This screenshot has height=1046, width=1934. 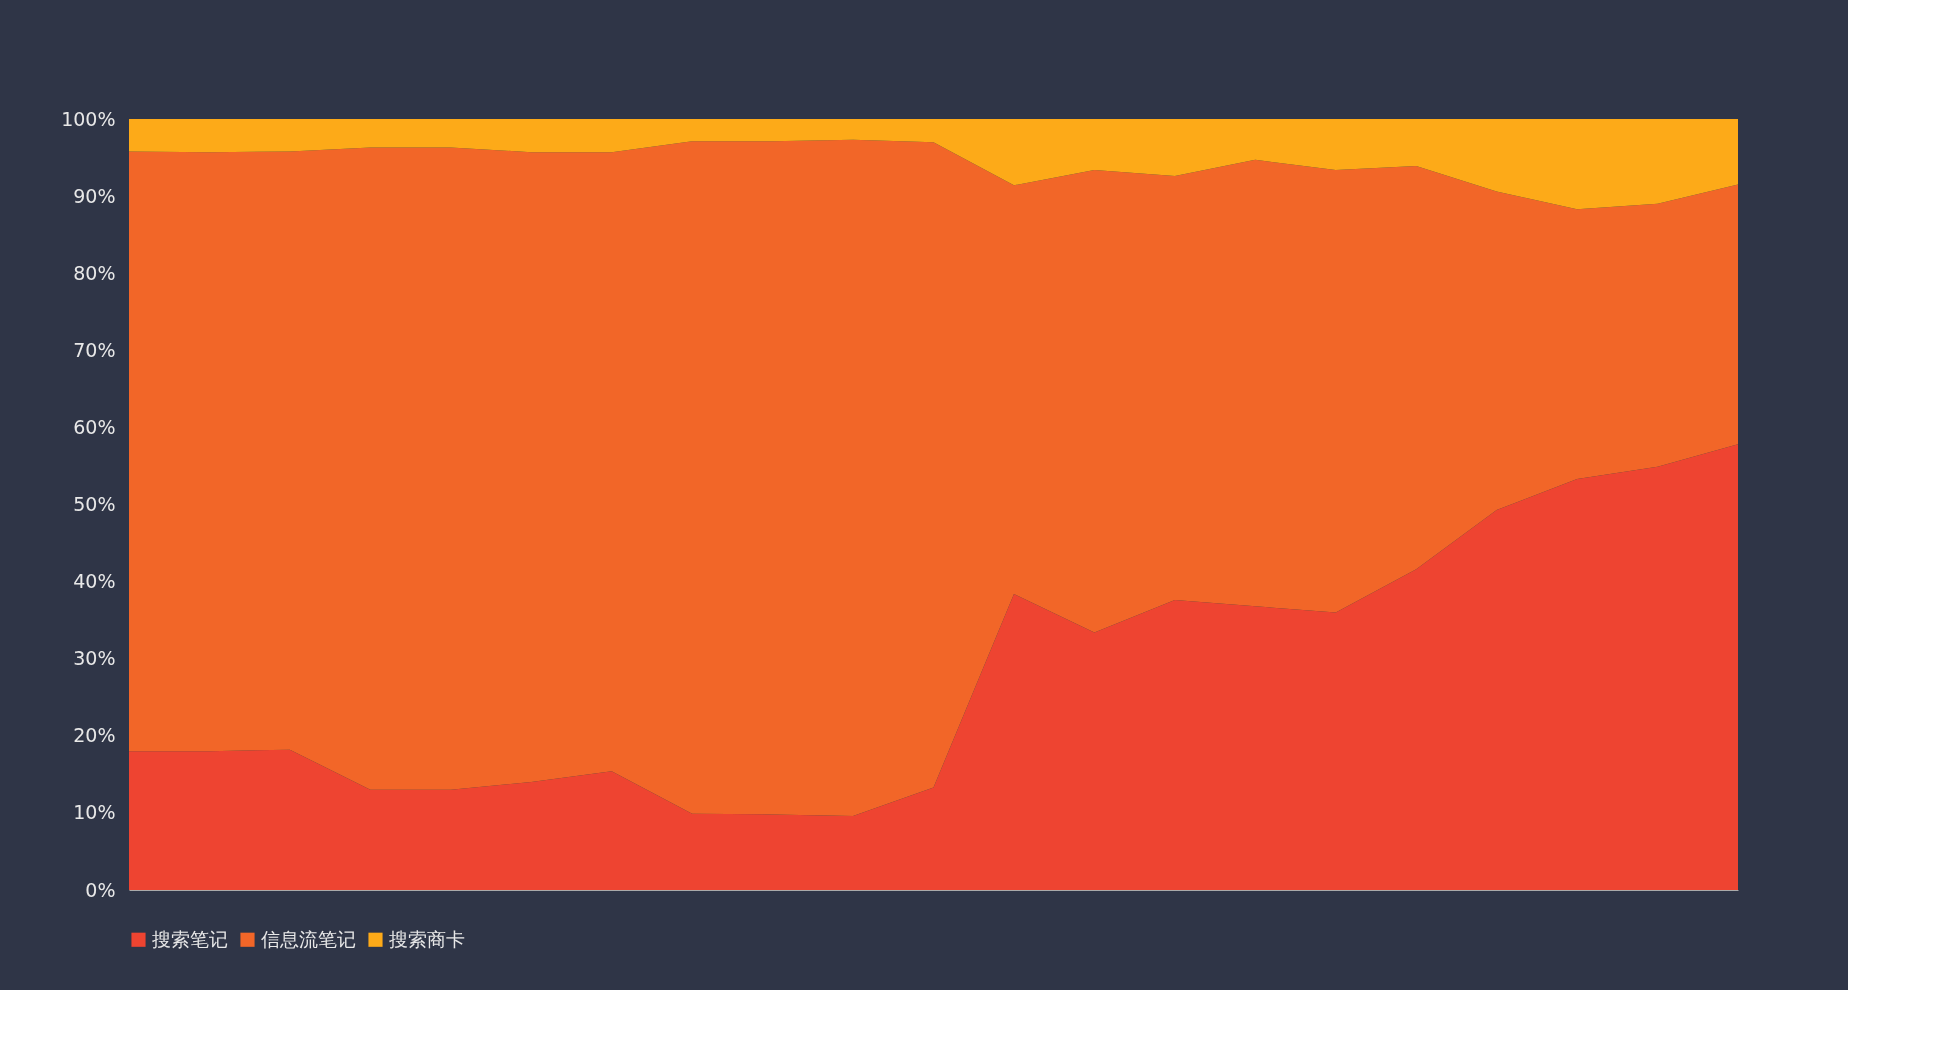 What do you see at coordinates (94, 504) in the screenshot?
I see `y-tick-label: 50%` at bounding box center [94, 504].